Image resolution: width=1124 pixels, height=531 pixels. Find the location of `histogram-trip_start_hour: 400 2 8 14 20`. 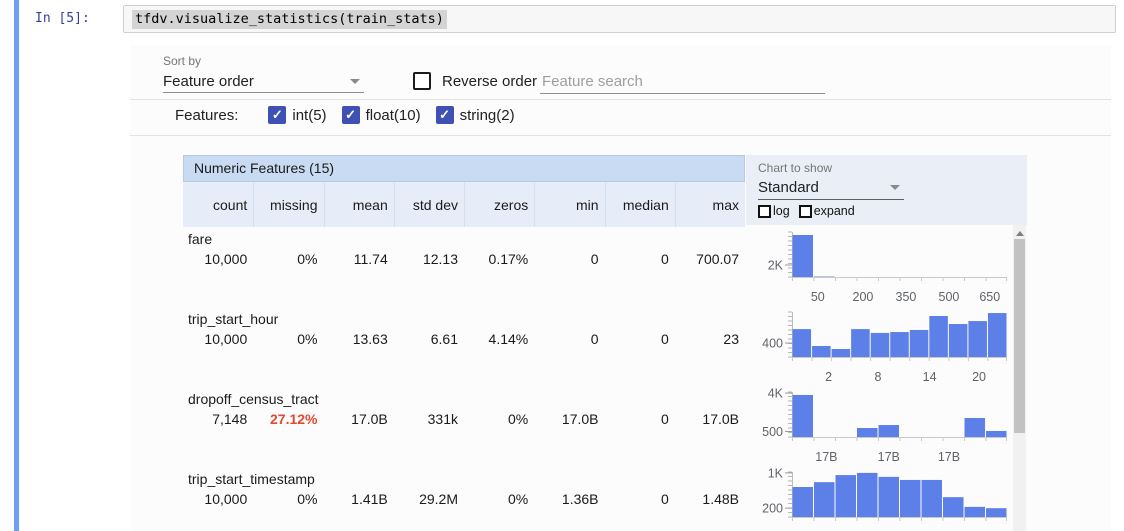

histogram-trip_start_hour: 400 2 8 14 20 is located at coordinates (880, 347).